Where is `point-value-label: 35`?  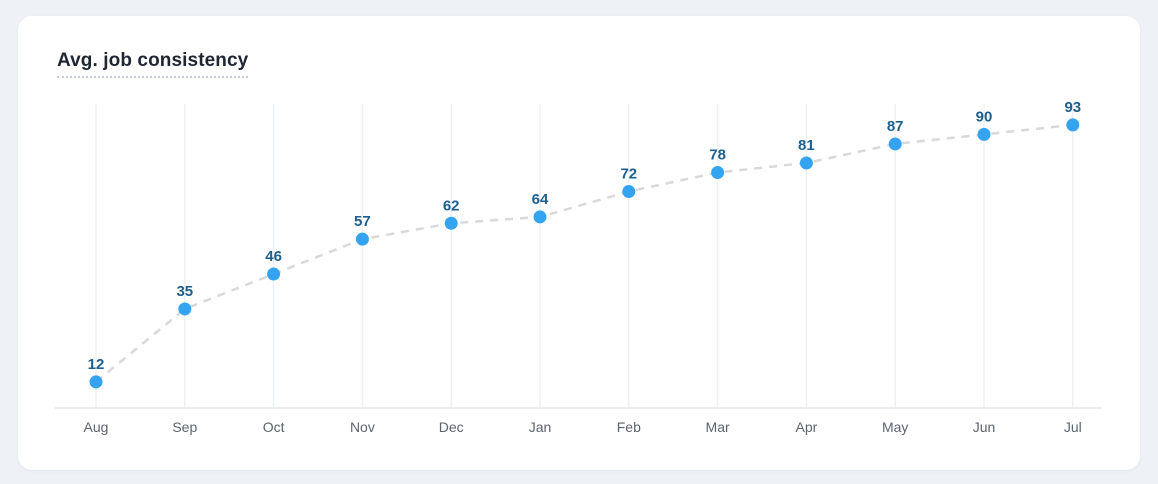 point-value-label: 35 is located at coordinates (184, 291).